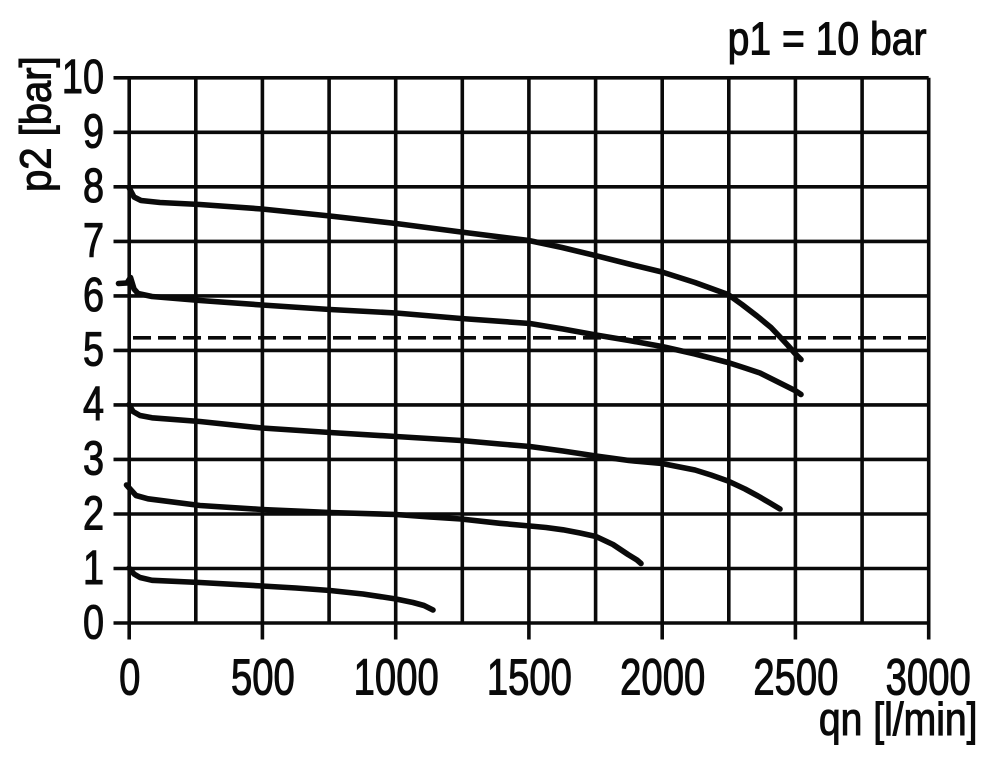  What do you see at coordinates (93, 350) in the screenshot?
I see `svg-text: 5` at bounding box center [93, 350].